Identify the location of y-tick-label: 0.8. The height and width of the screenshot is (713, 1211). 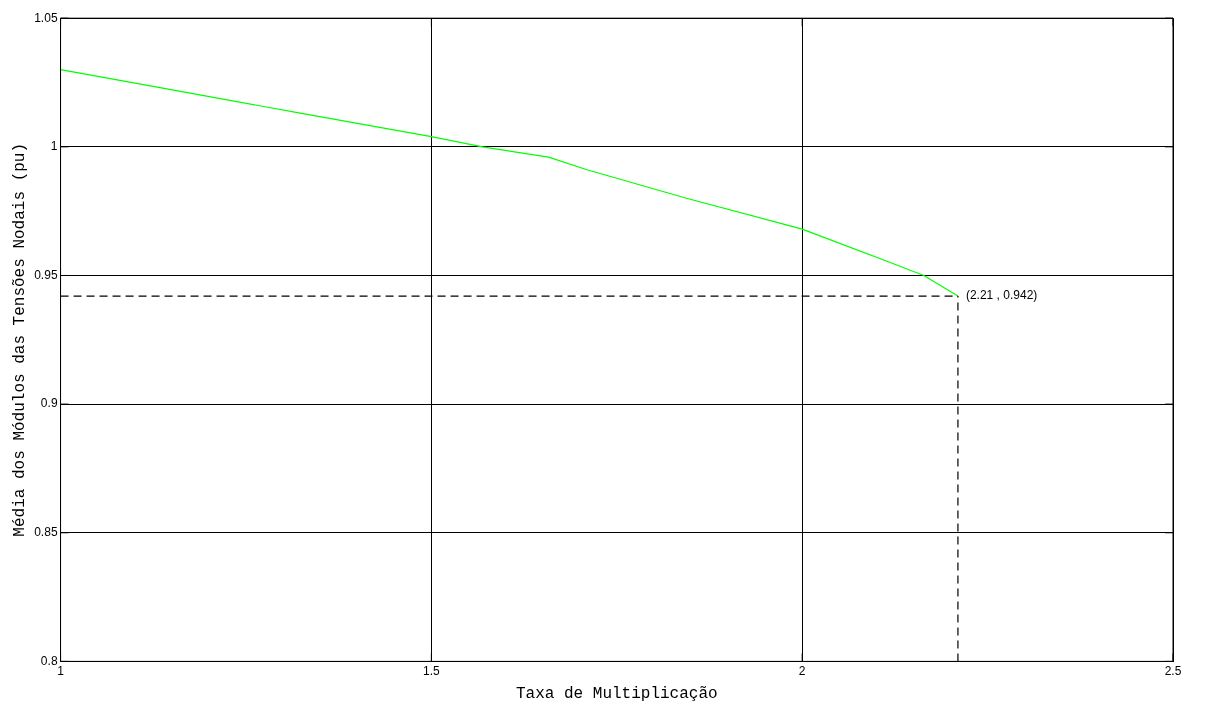
(49, 660).